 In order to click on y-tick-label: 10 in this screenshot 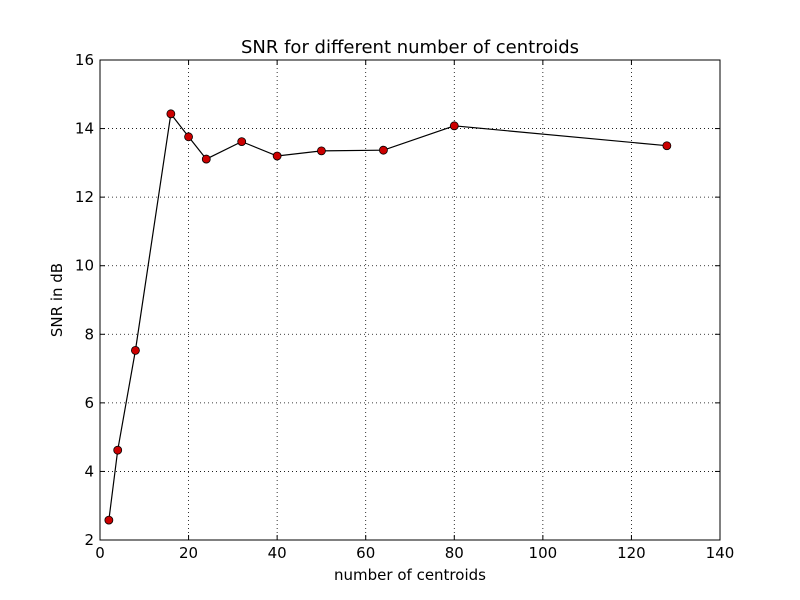, I will do `click(84, 266)`.